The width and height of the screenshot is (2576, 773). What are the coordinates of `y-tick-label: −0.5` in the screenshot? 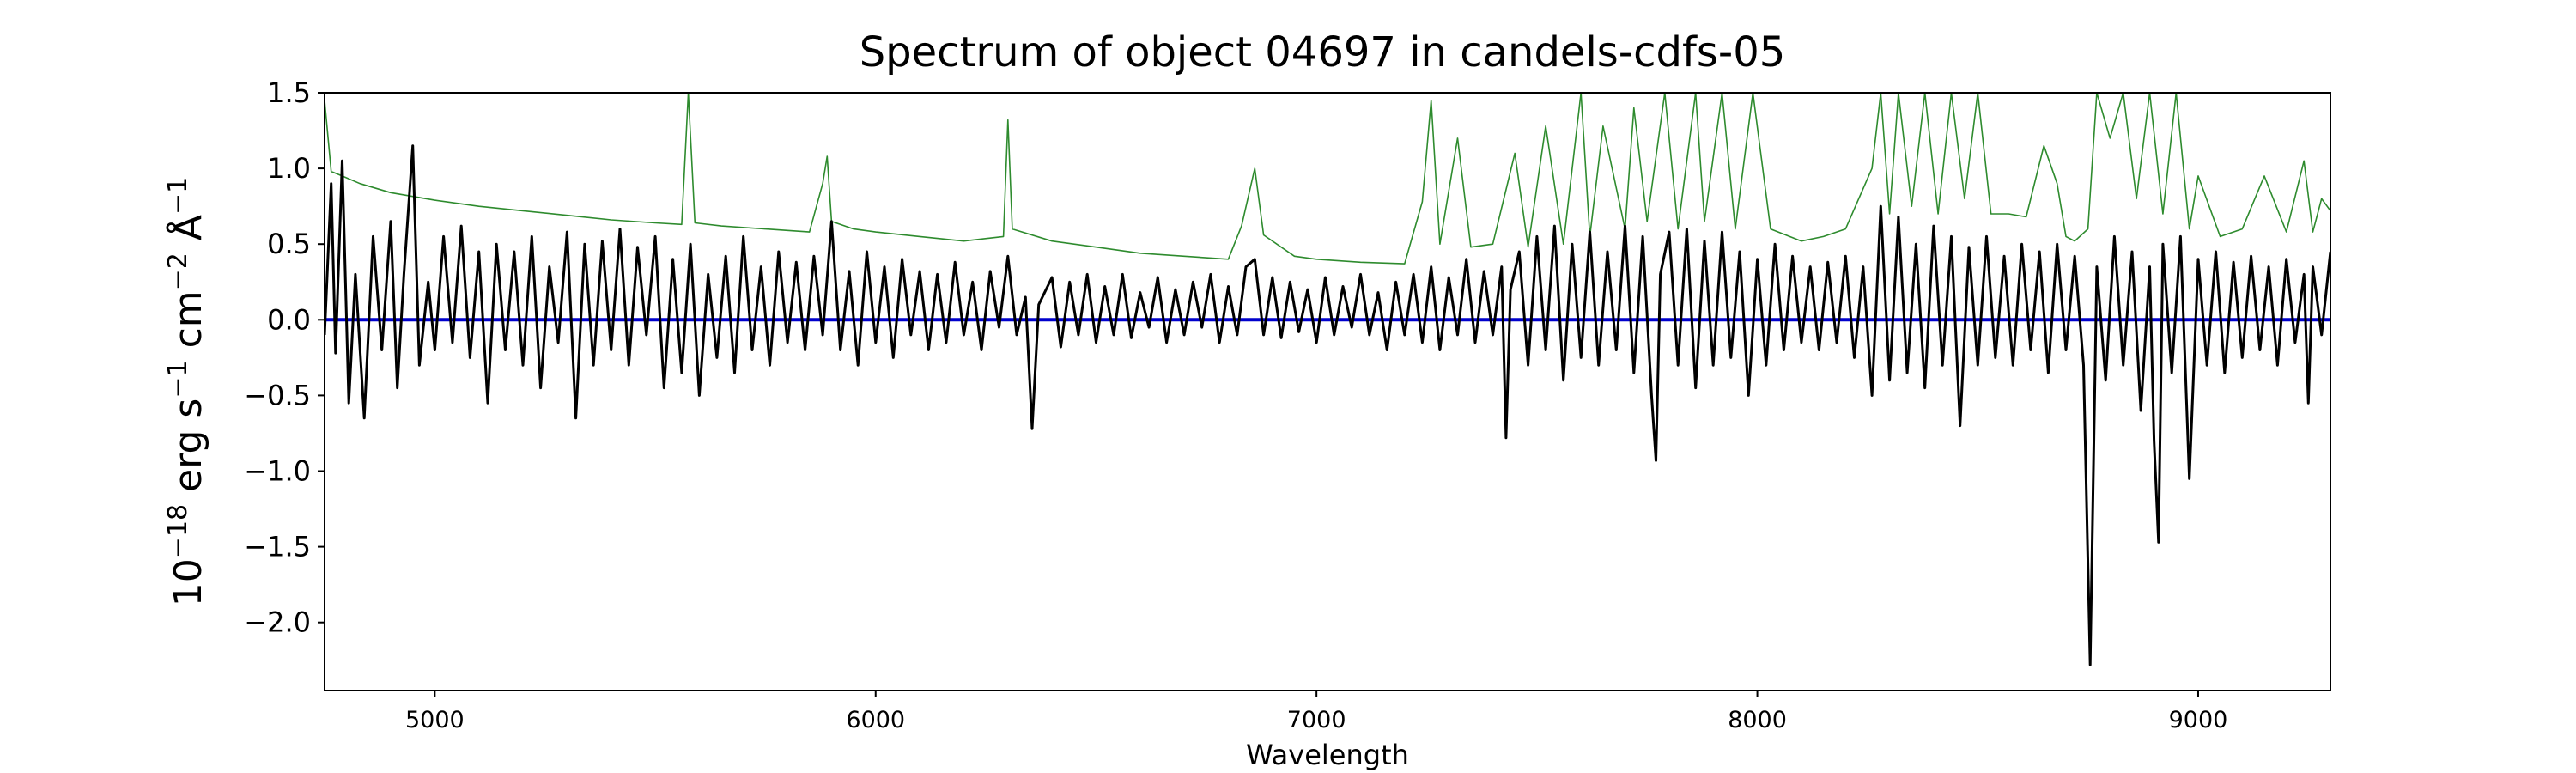 It's located at (278, 395).